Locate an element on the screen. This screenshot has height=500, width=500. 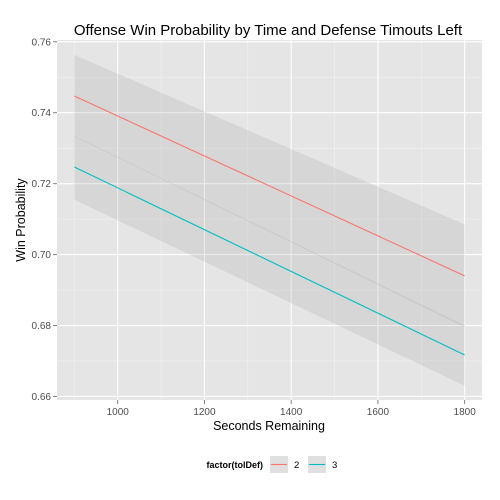
y-tick-label: 0.66 is located at coordinates (42, 397).